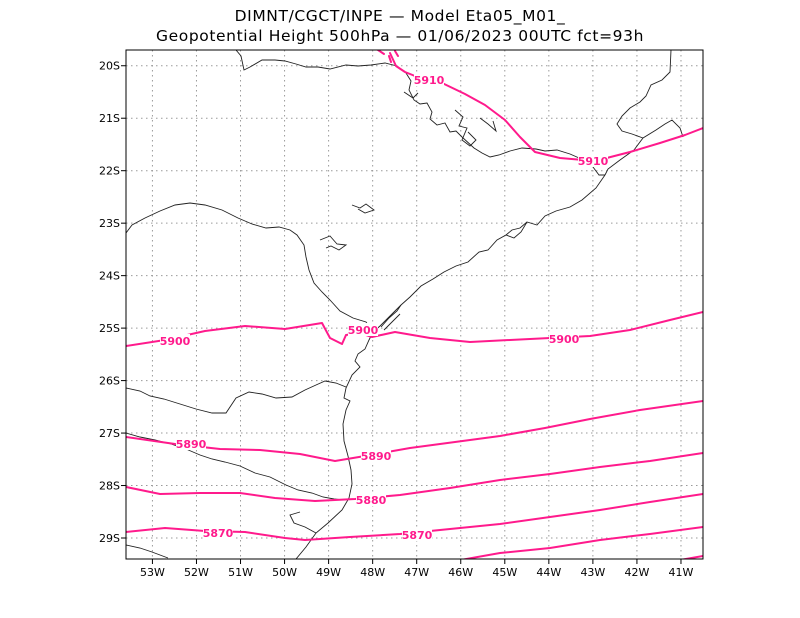  I want to click on x-tick-label: 43W, so click(592, 572).